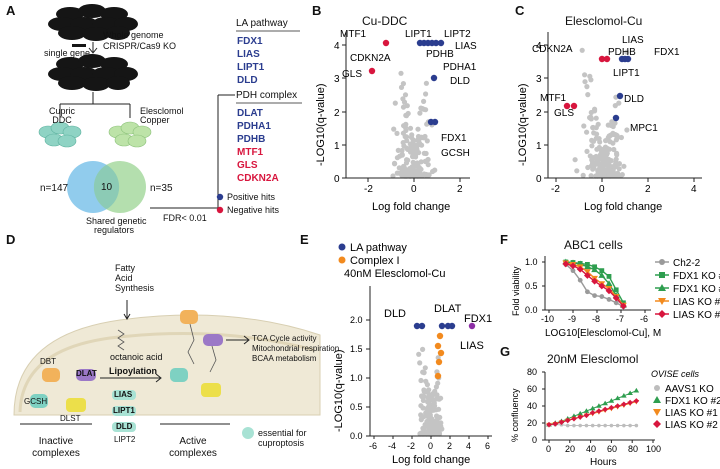 This screenshot has width=720, height=469. Describe the element at coordinates (54, 188) in the screenshot. I see `venn-left-count: n=147` at that location.